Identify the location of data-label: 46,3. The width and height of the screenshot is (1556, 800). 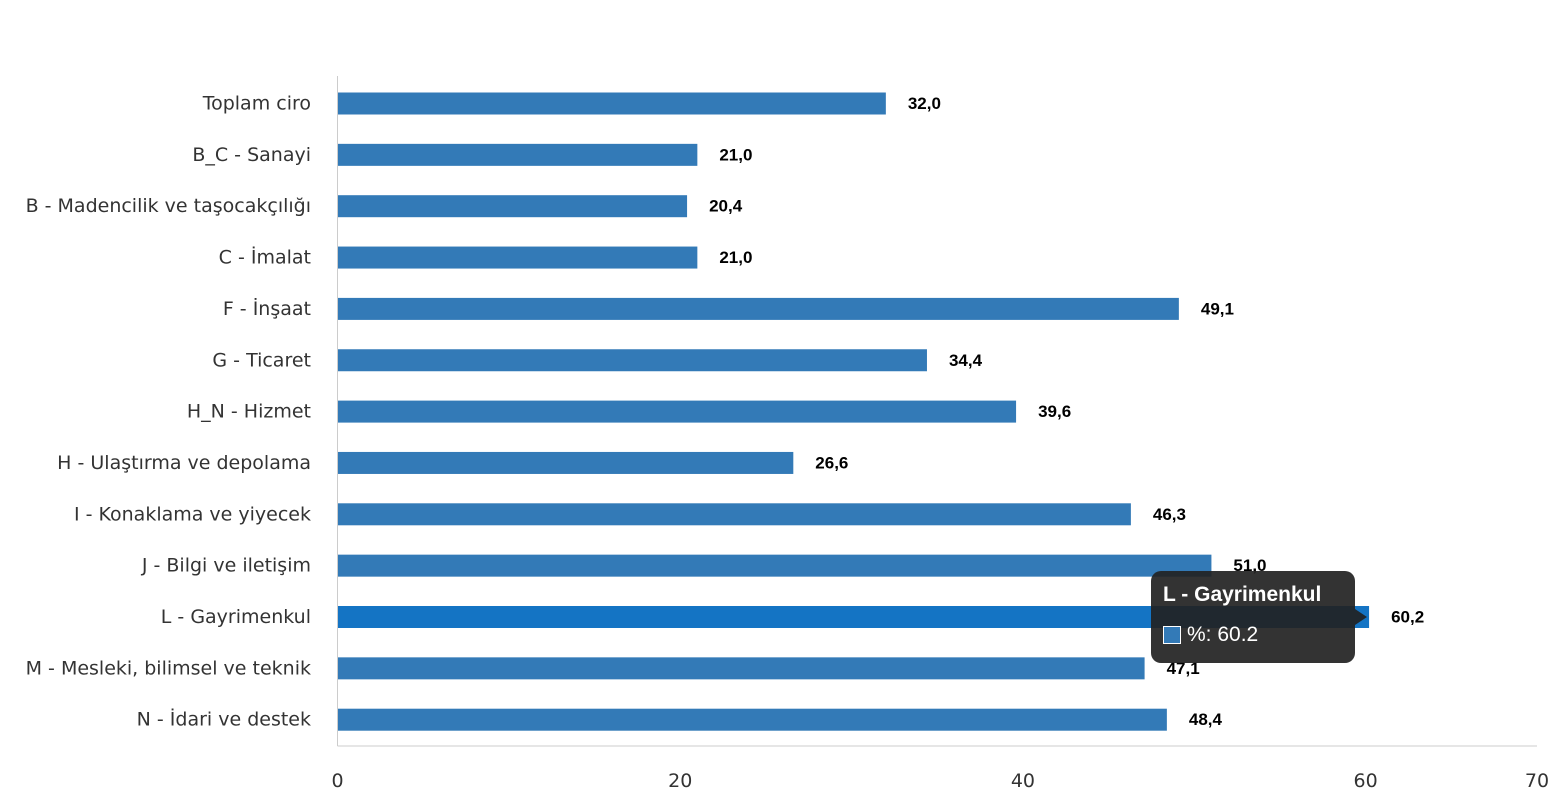
(1169, 514).